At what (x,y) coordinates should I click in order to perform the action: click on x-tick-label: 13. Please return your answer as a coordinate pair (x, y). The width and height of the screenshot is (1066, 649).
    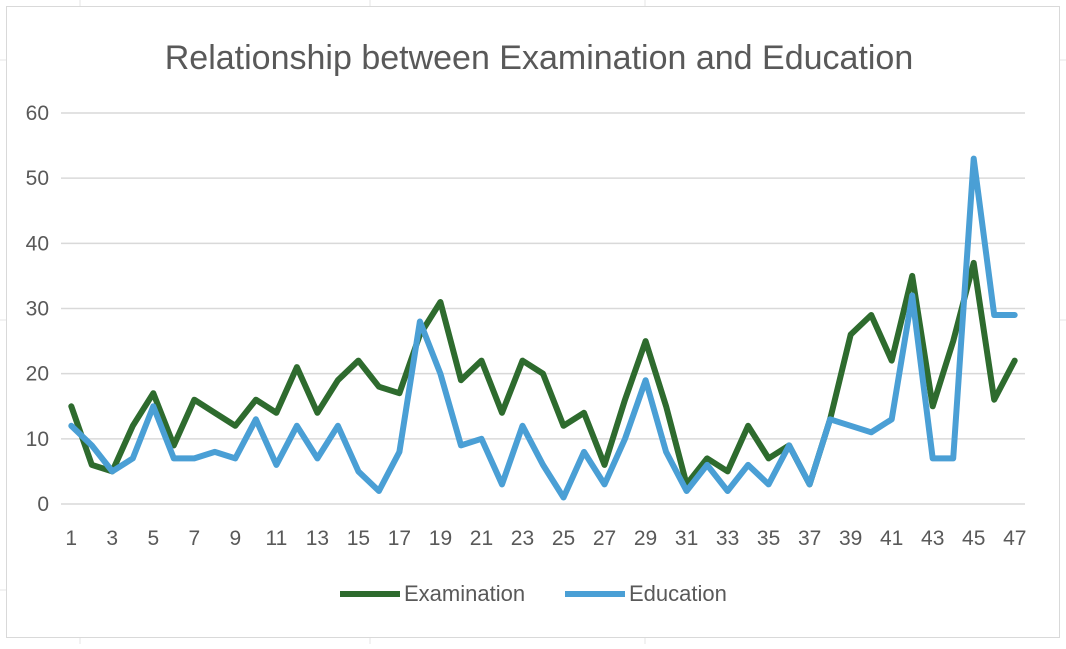
    Looking at the image, I should click on (317, 538).